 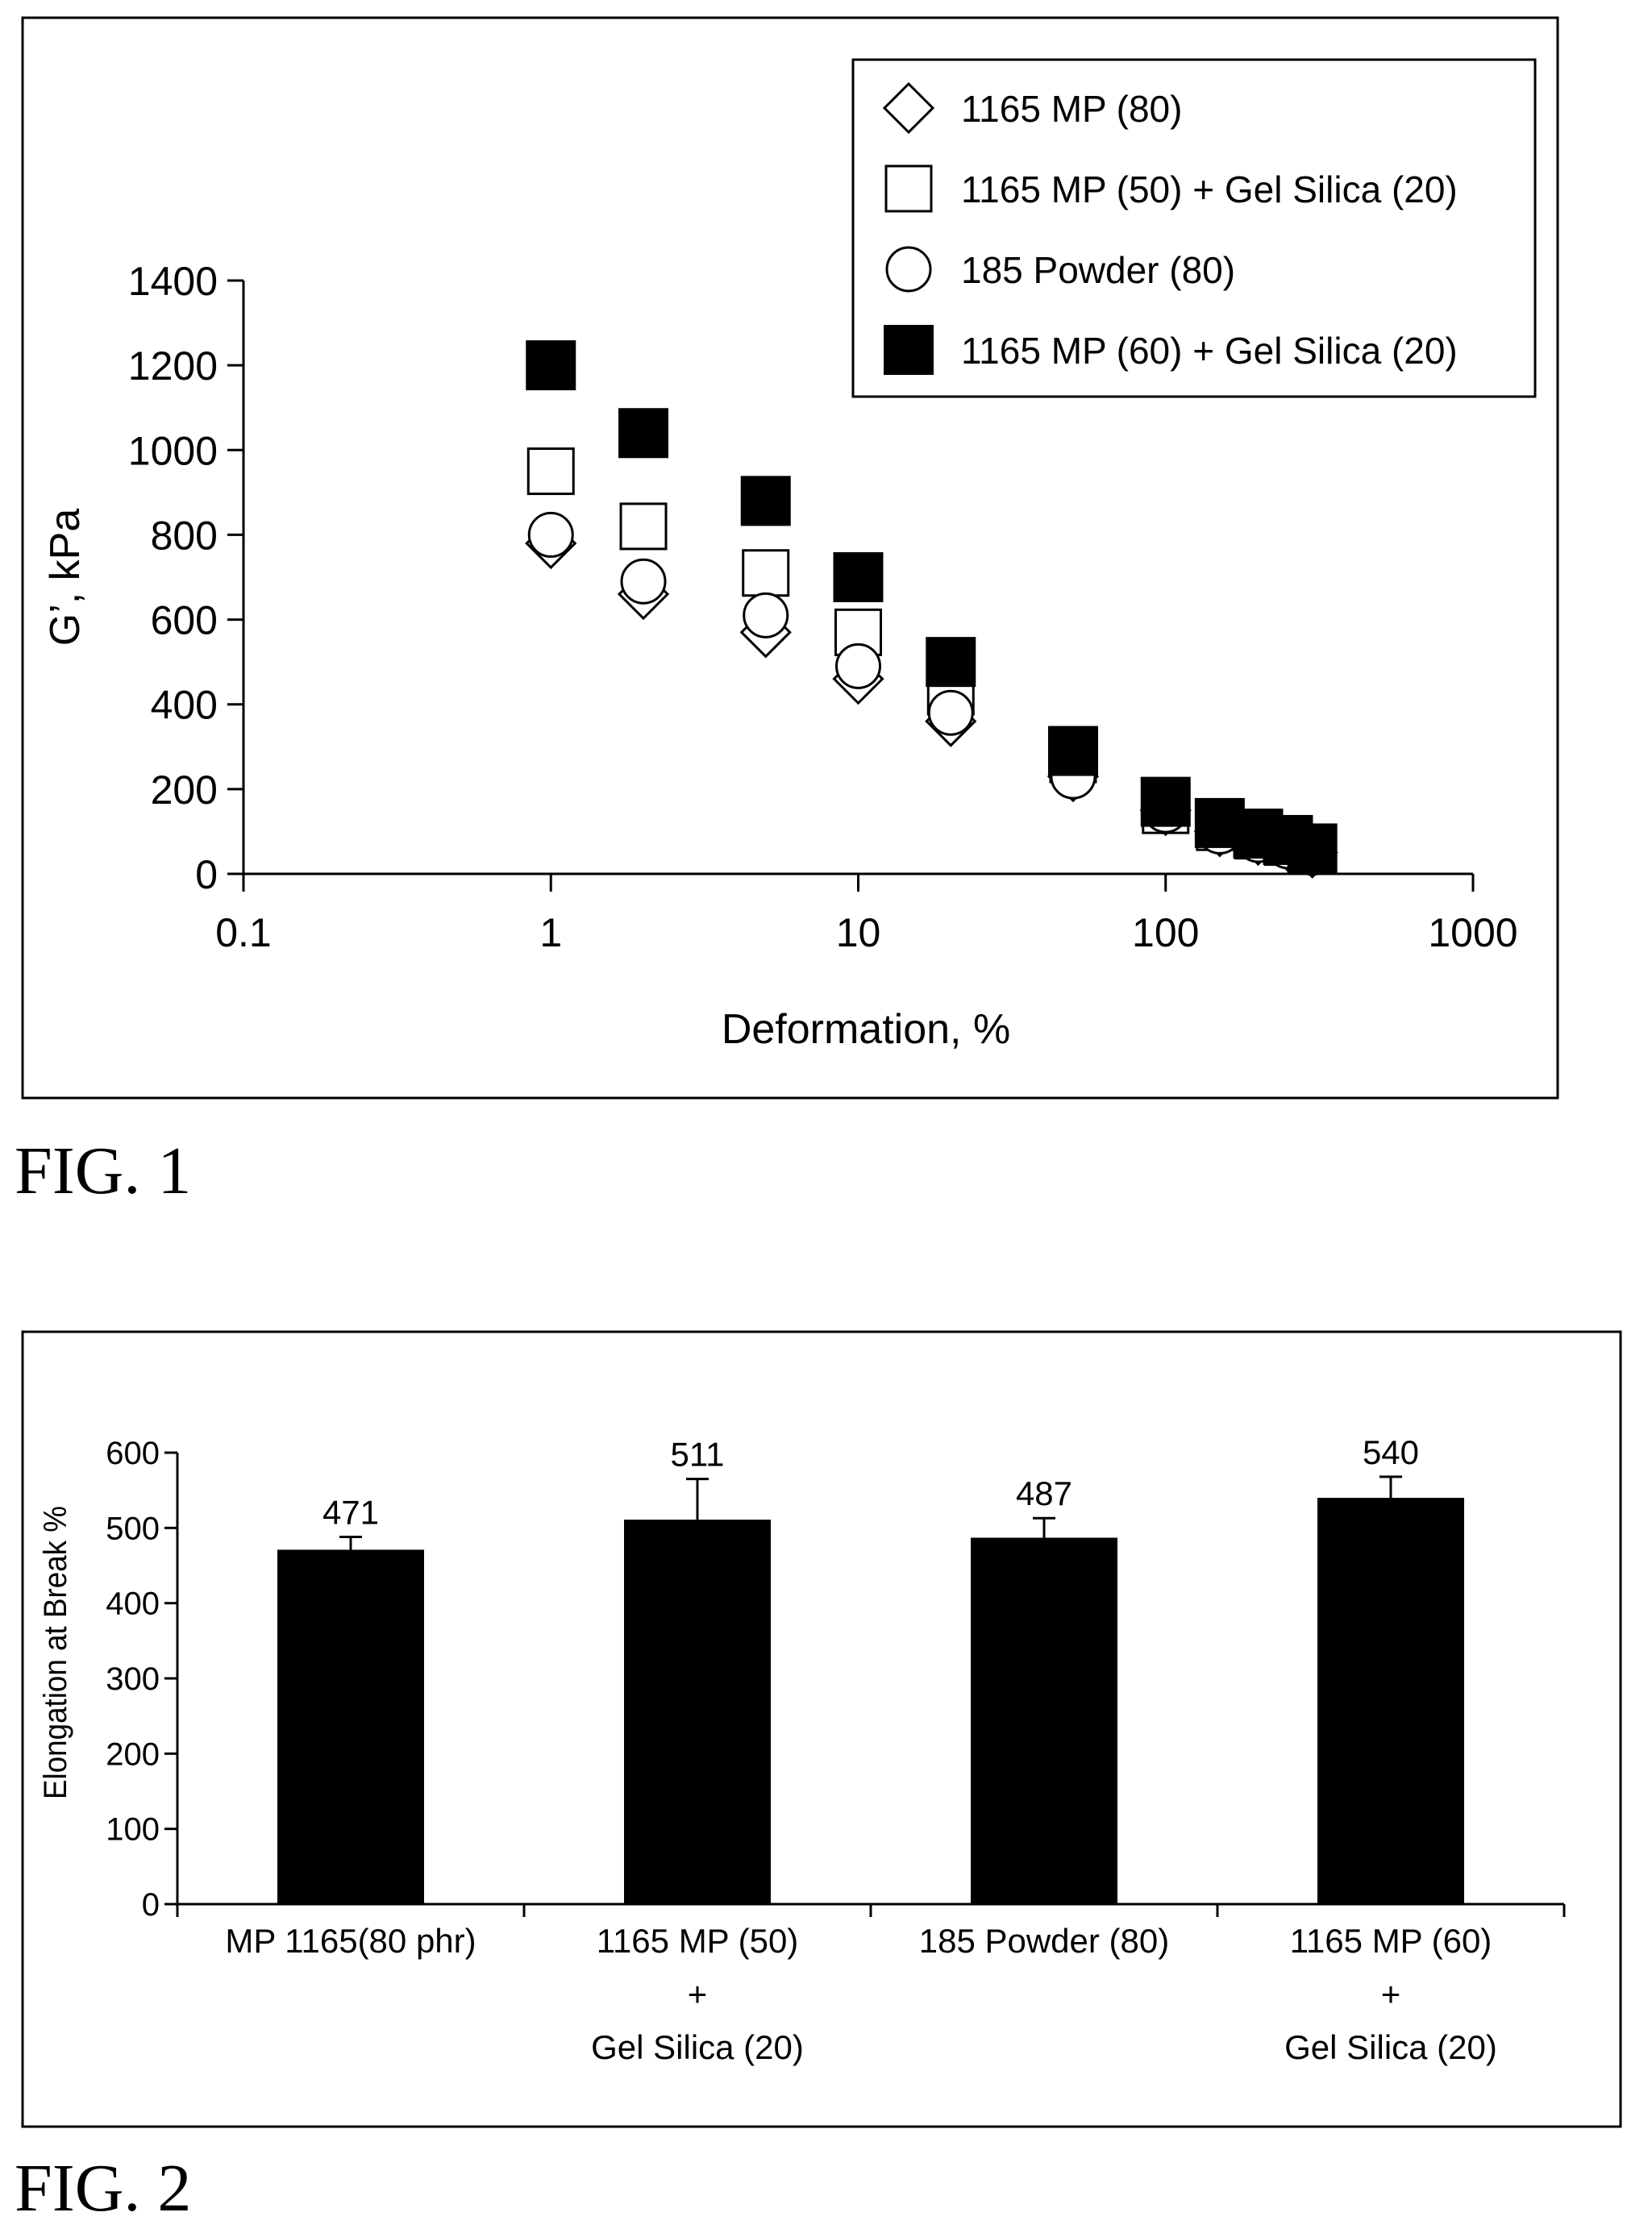 I want to click on fig1-y-ticks: 0 200 400 600 800 1000 1200 1400, so click(x=185, y=578).